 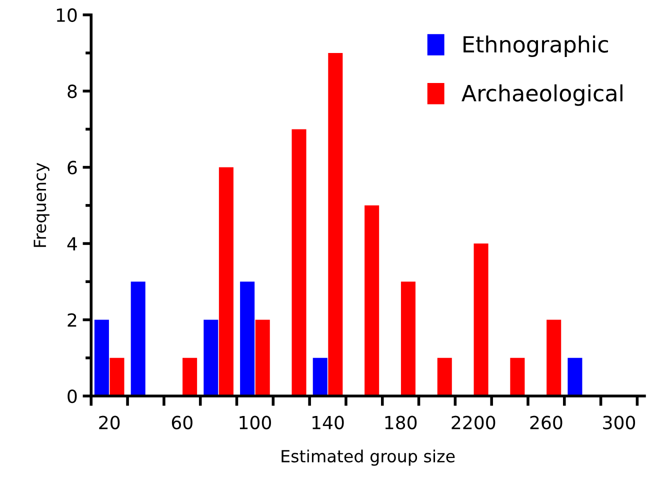 What do you see at coordinates (72, 167) in the screenshot?
I see `y-tick-label: 6` at bounding box center [72, 167].